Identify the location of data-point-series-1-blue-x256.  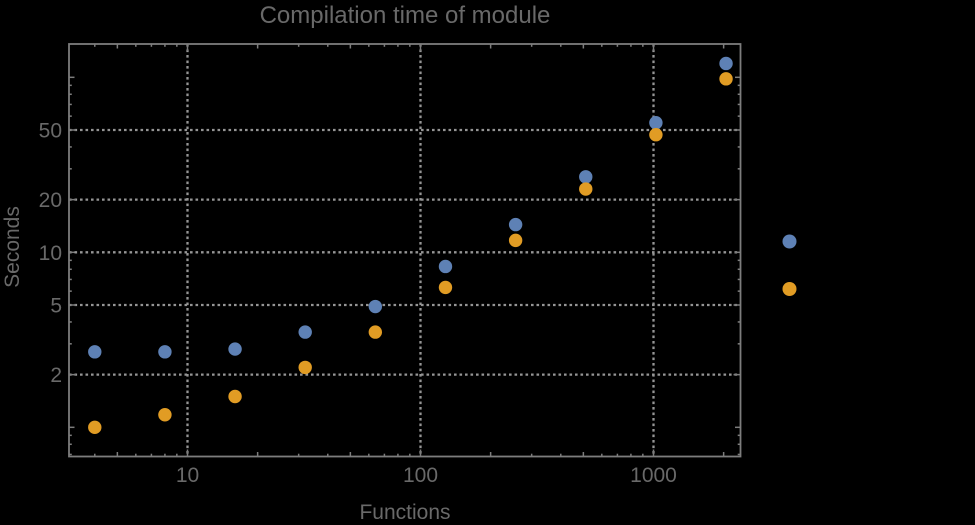
(515, 224).